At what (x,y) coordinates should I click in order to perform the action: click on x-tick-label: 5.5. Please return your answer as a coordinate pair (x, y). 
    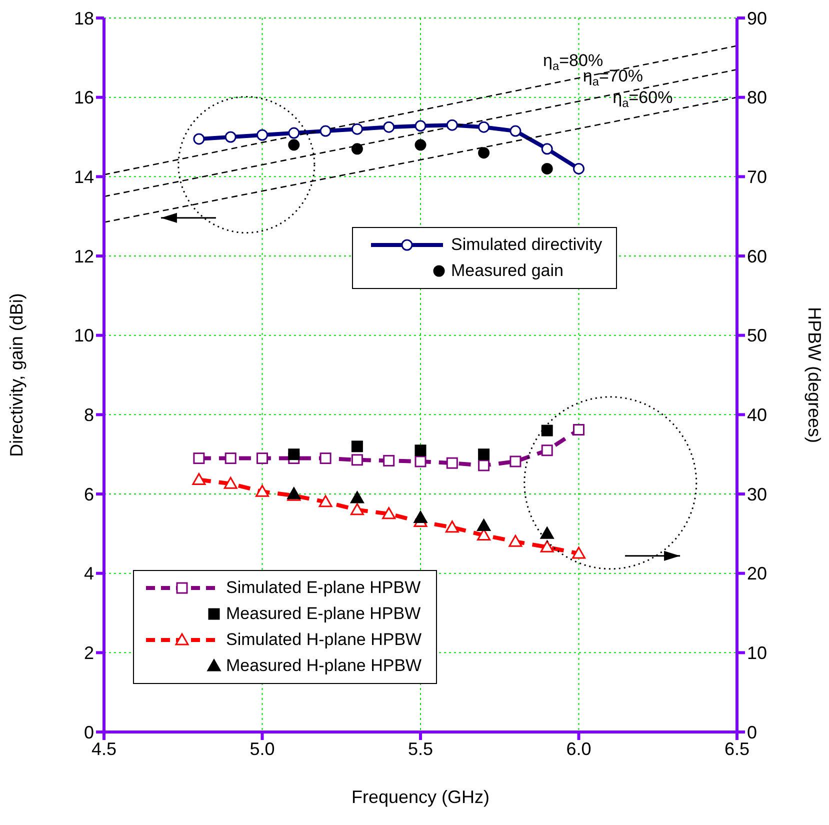
    Looking at the image, I should click on (421, 748).